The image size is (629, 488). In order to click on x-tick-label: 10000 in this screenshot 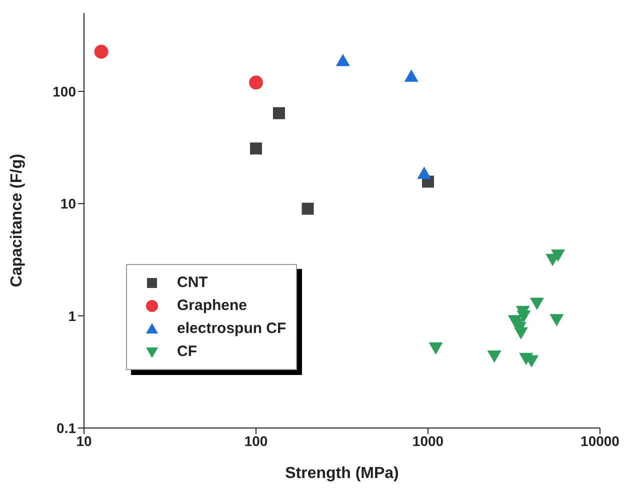, I will do `click(600, 440)`.